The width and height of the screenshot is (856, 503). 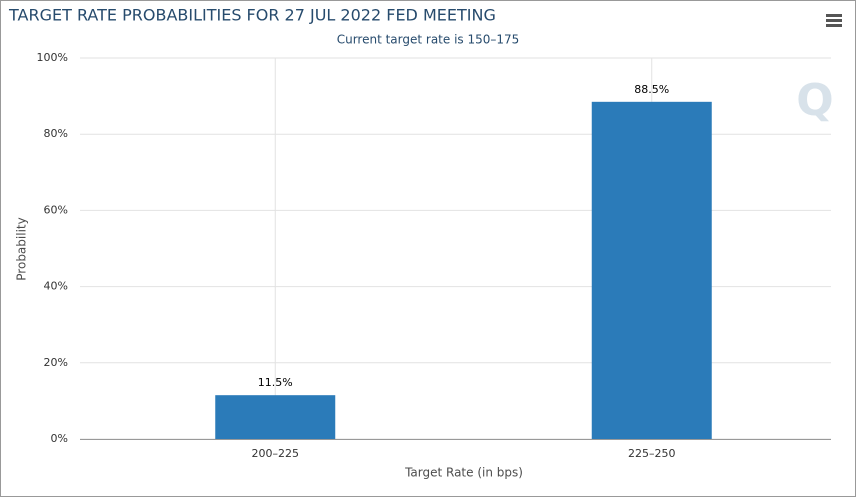 What do you see at coordinates (428, 40) in the screenshot?
I see `chart-subtitle: Current target rate is 150–175` at bounding box center [428, 40].